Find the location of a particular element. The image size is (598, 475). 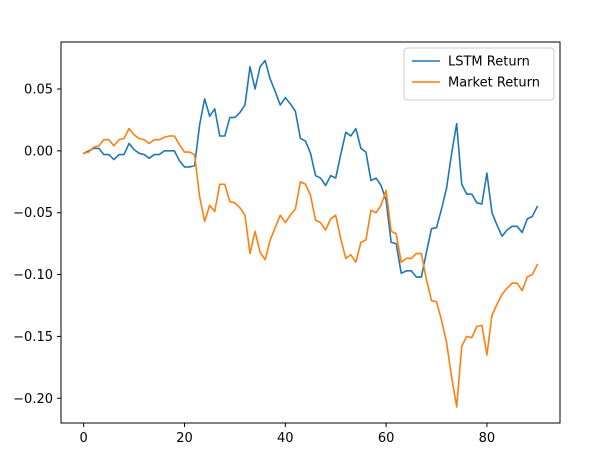

y-tick-label: −0.10 is located at coordinates (33, 275).